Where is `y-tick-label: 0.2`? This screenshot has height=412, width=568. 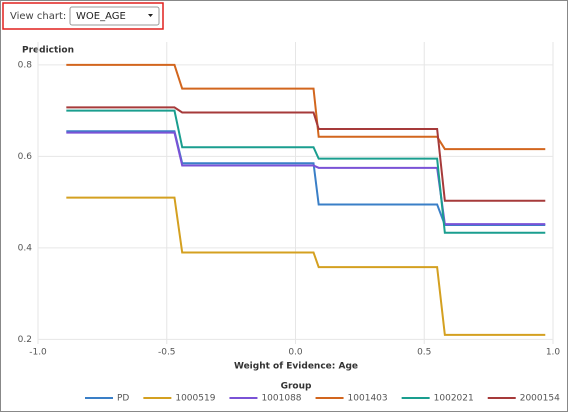 y-tick-label: 0.2 is located at coordinates (25, 340).